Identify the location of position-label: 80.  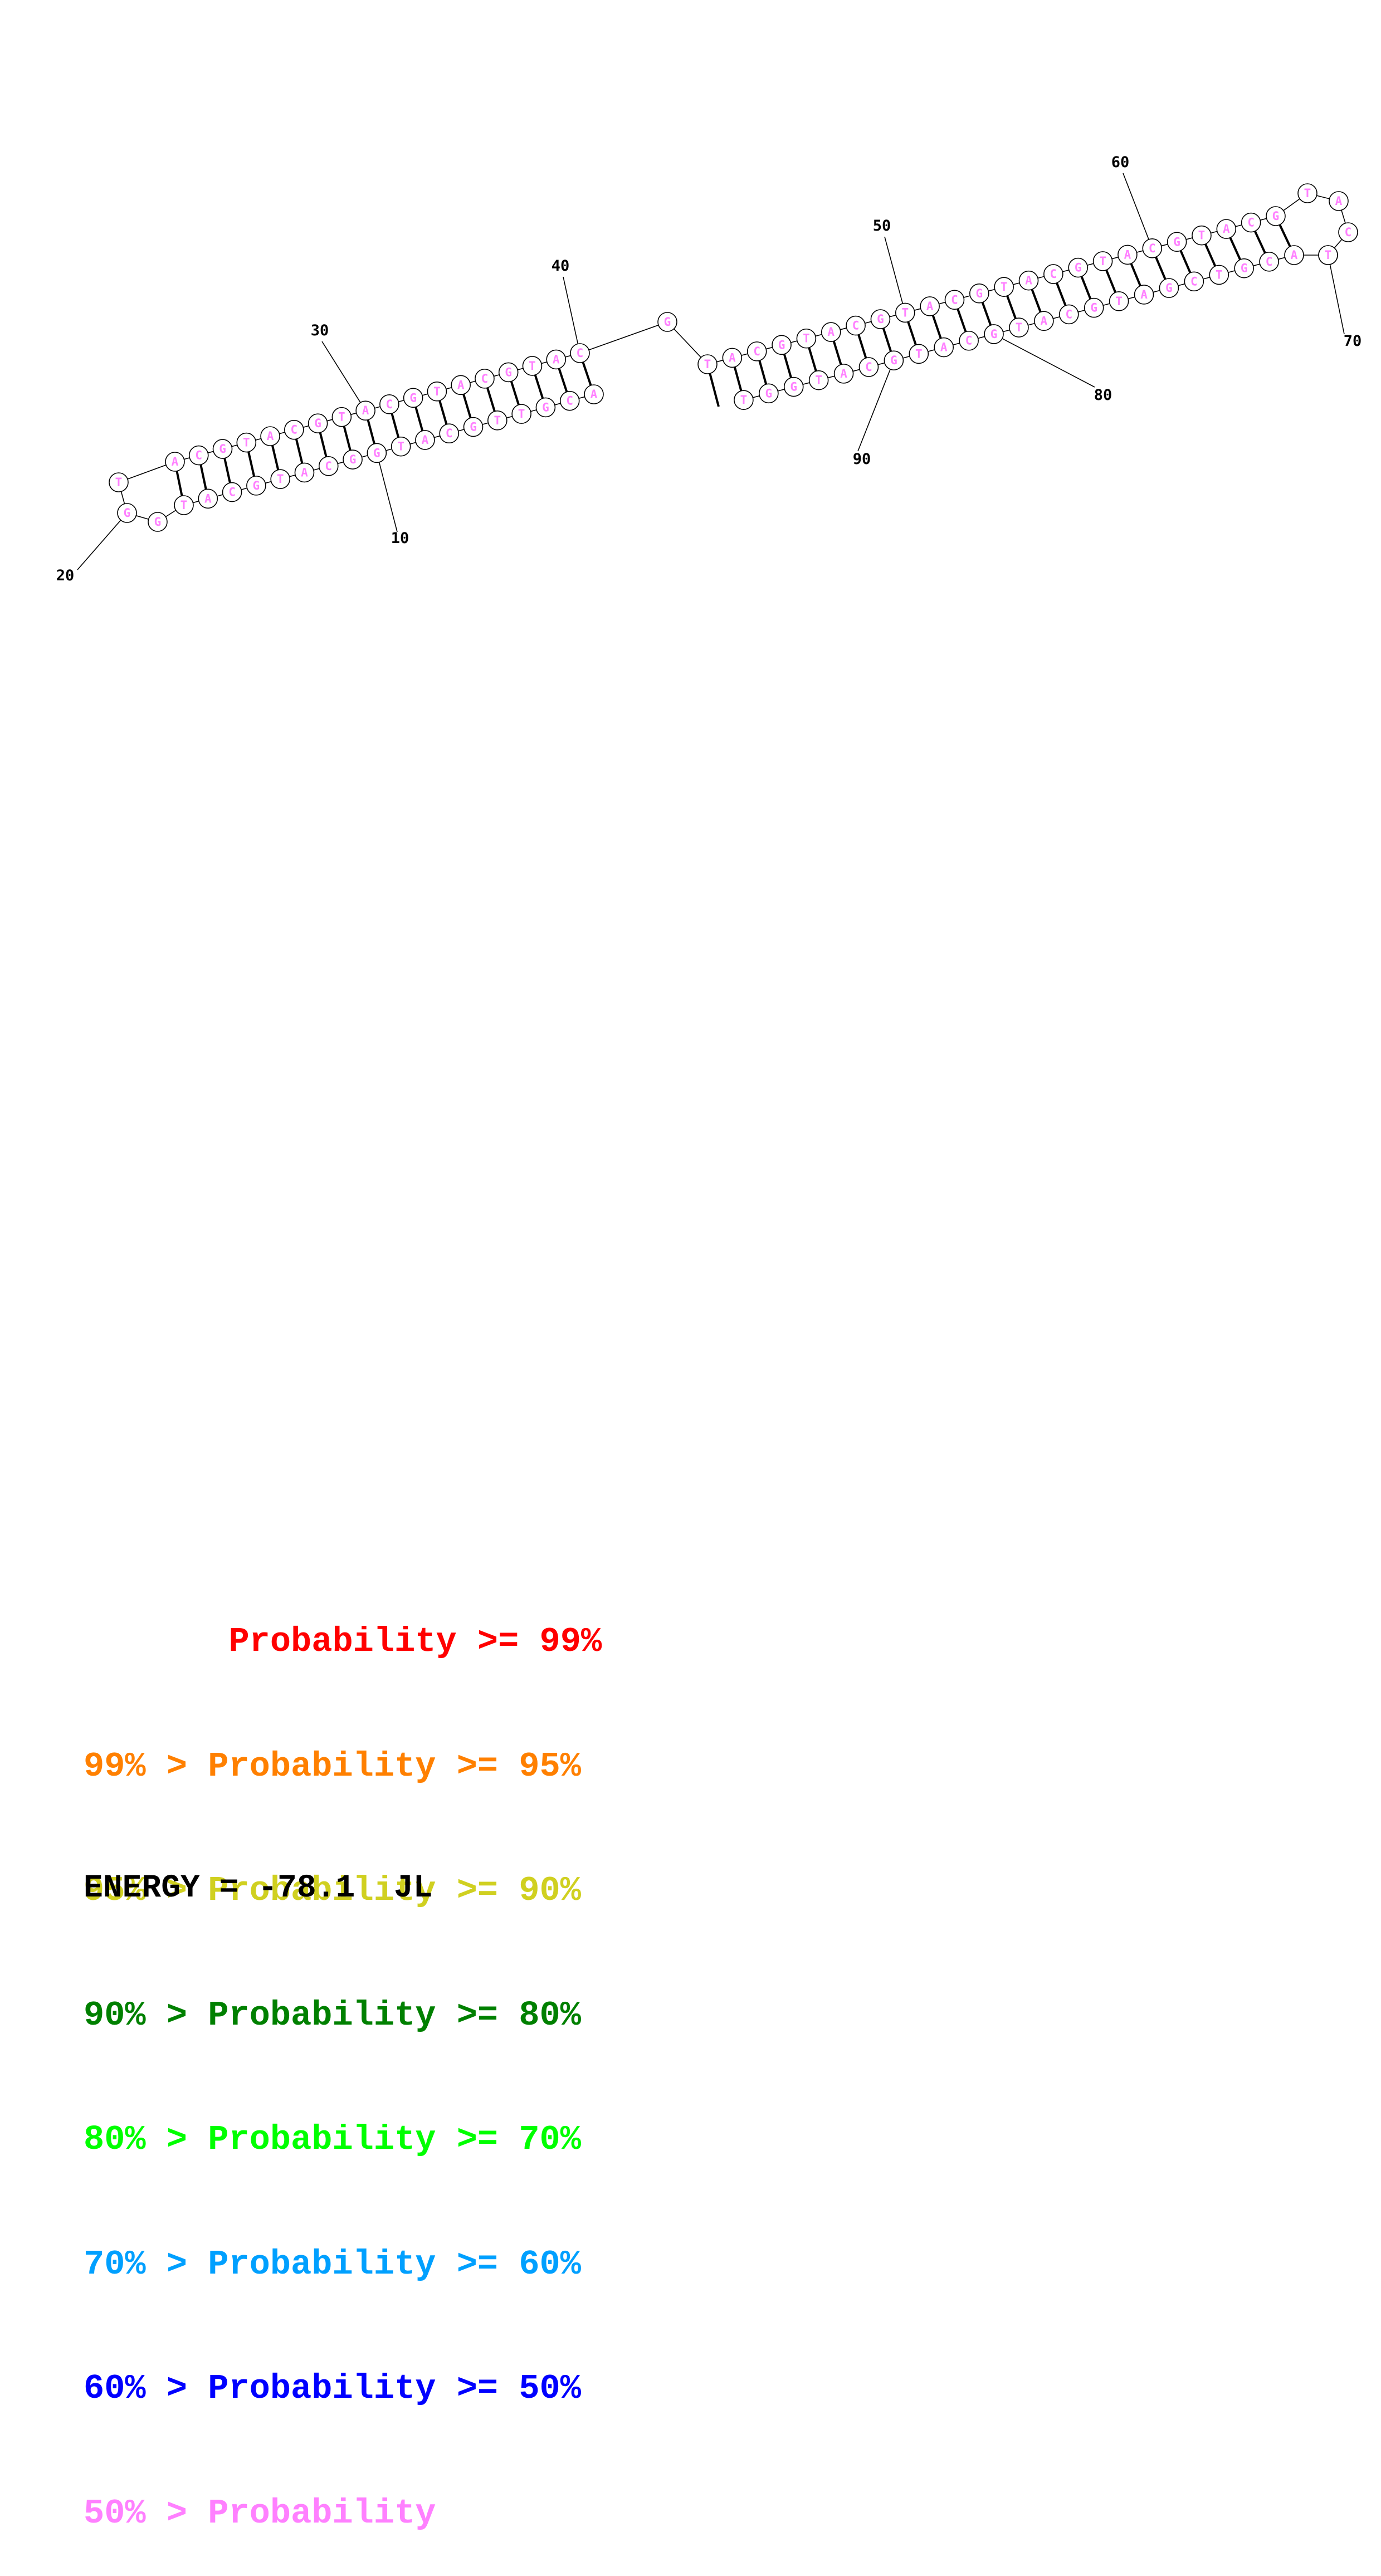
(1103, 396).